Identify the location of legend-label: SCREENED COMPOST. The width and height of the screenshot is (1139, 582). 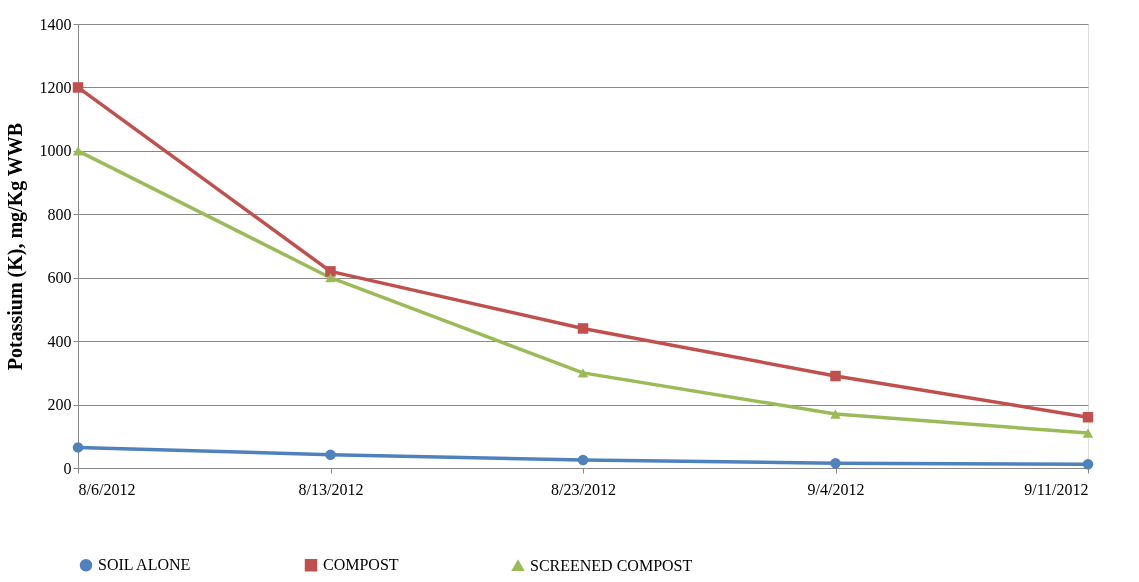
(611, 565).